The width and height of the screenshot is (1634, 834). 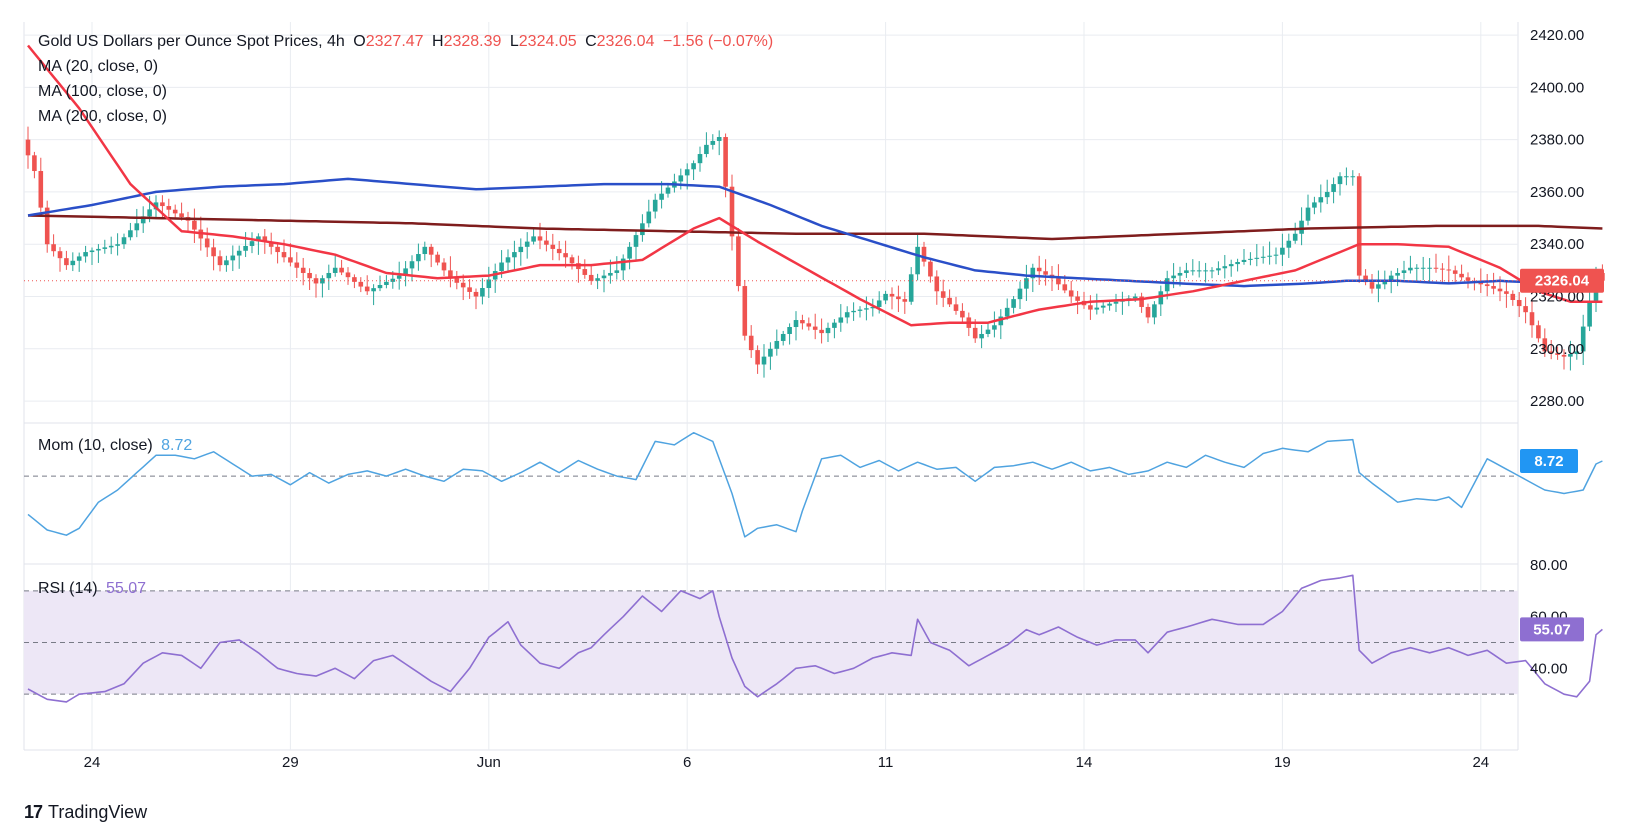 I want to click on ma100-line, so click(x=815, y=232).